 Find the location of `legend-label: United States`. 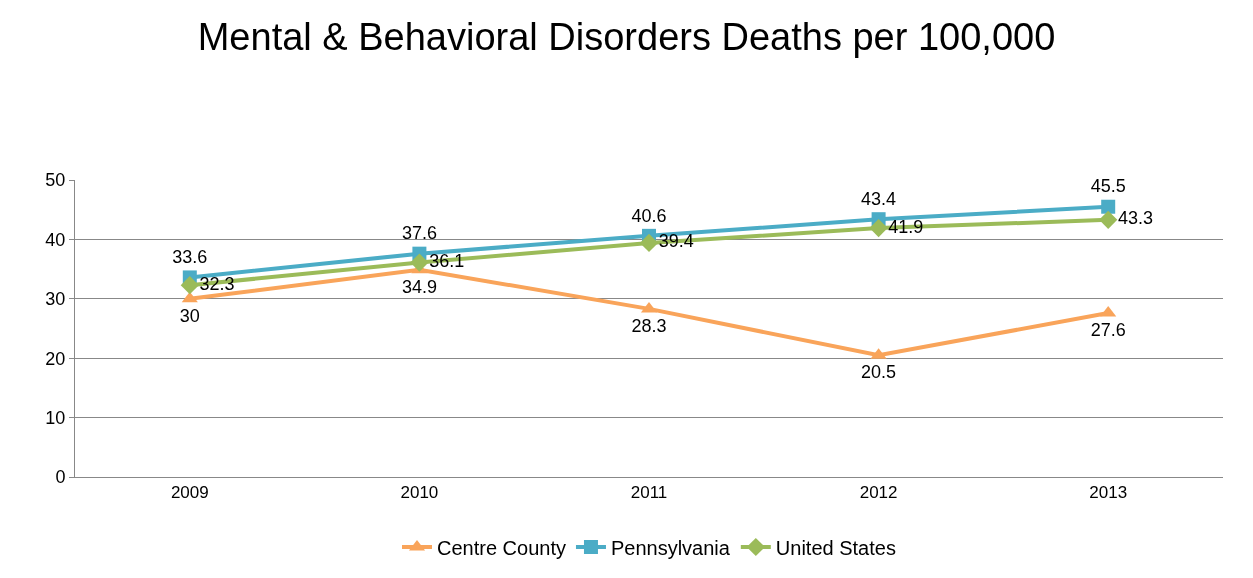

legend-label: United States is located at coordinates (835, 547).